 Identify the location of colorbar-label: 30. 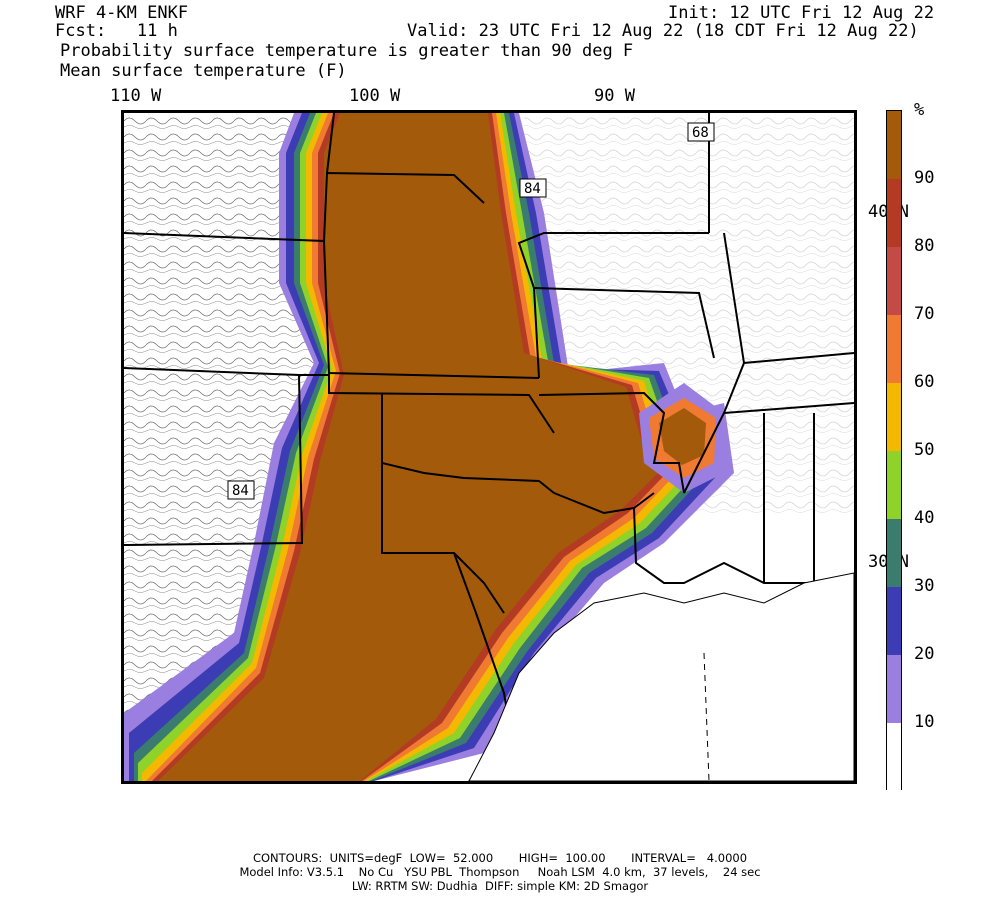
(924, 586).